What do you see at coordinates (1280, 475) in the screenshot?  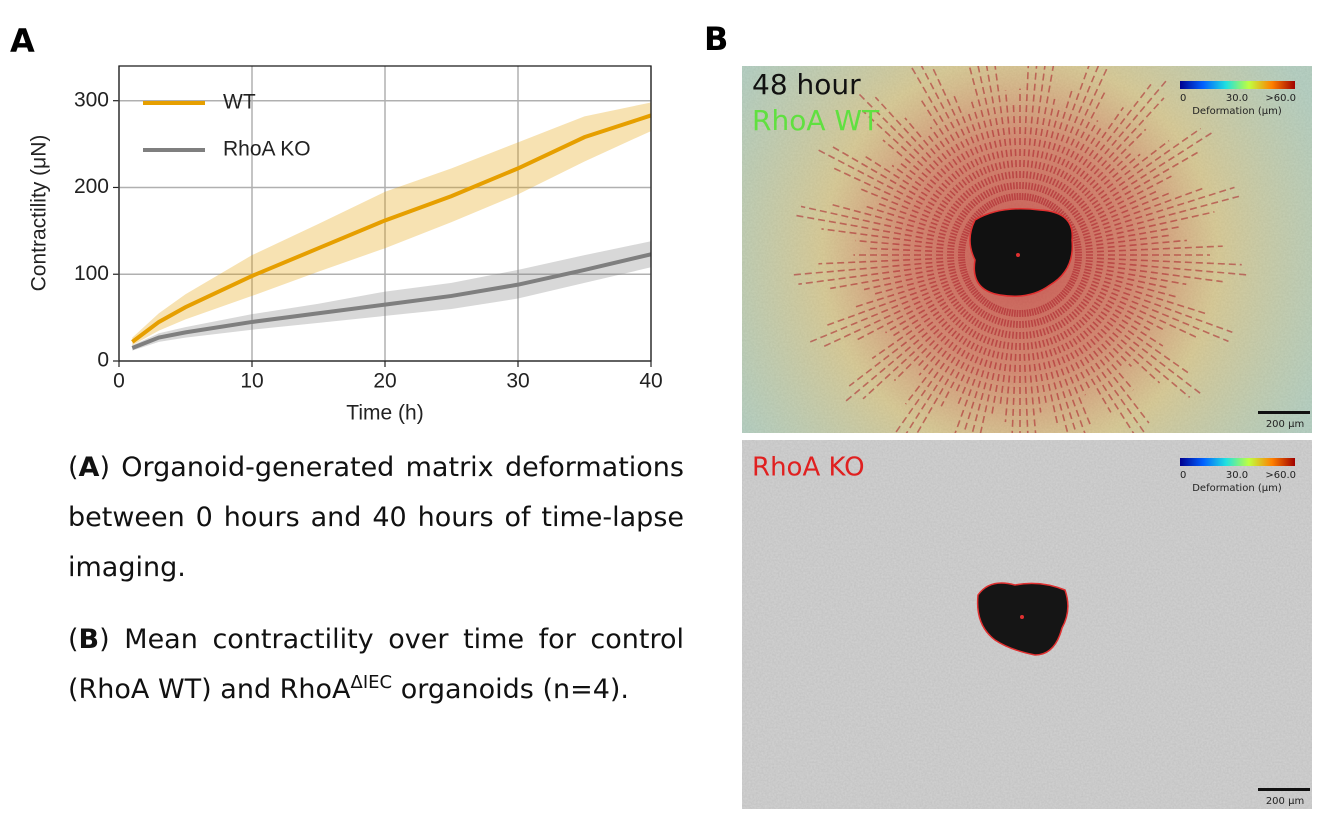 I see `colorbar-tick: >60.0` at bounding box center [1280, 475].